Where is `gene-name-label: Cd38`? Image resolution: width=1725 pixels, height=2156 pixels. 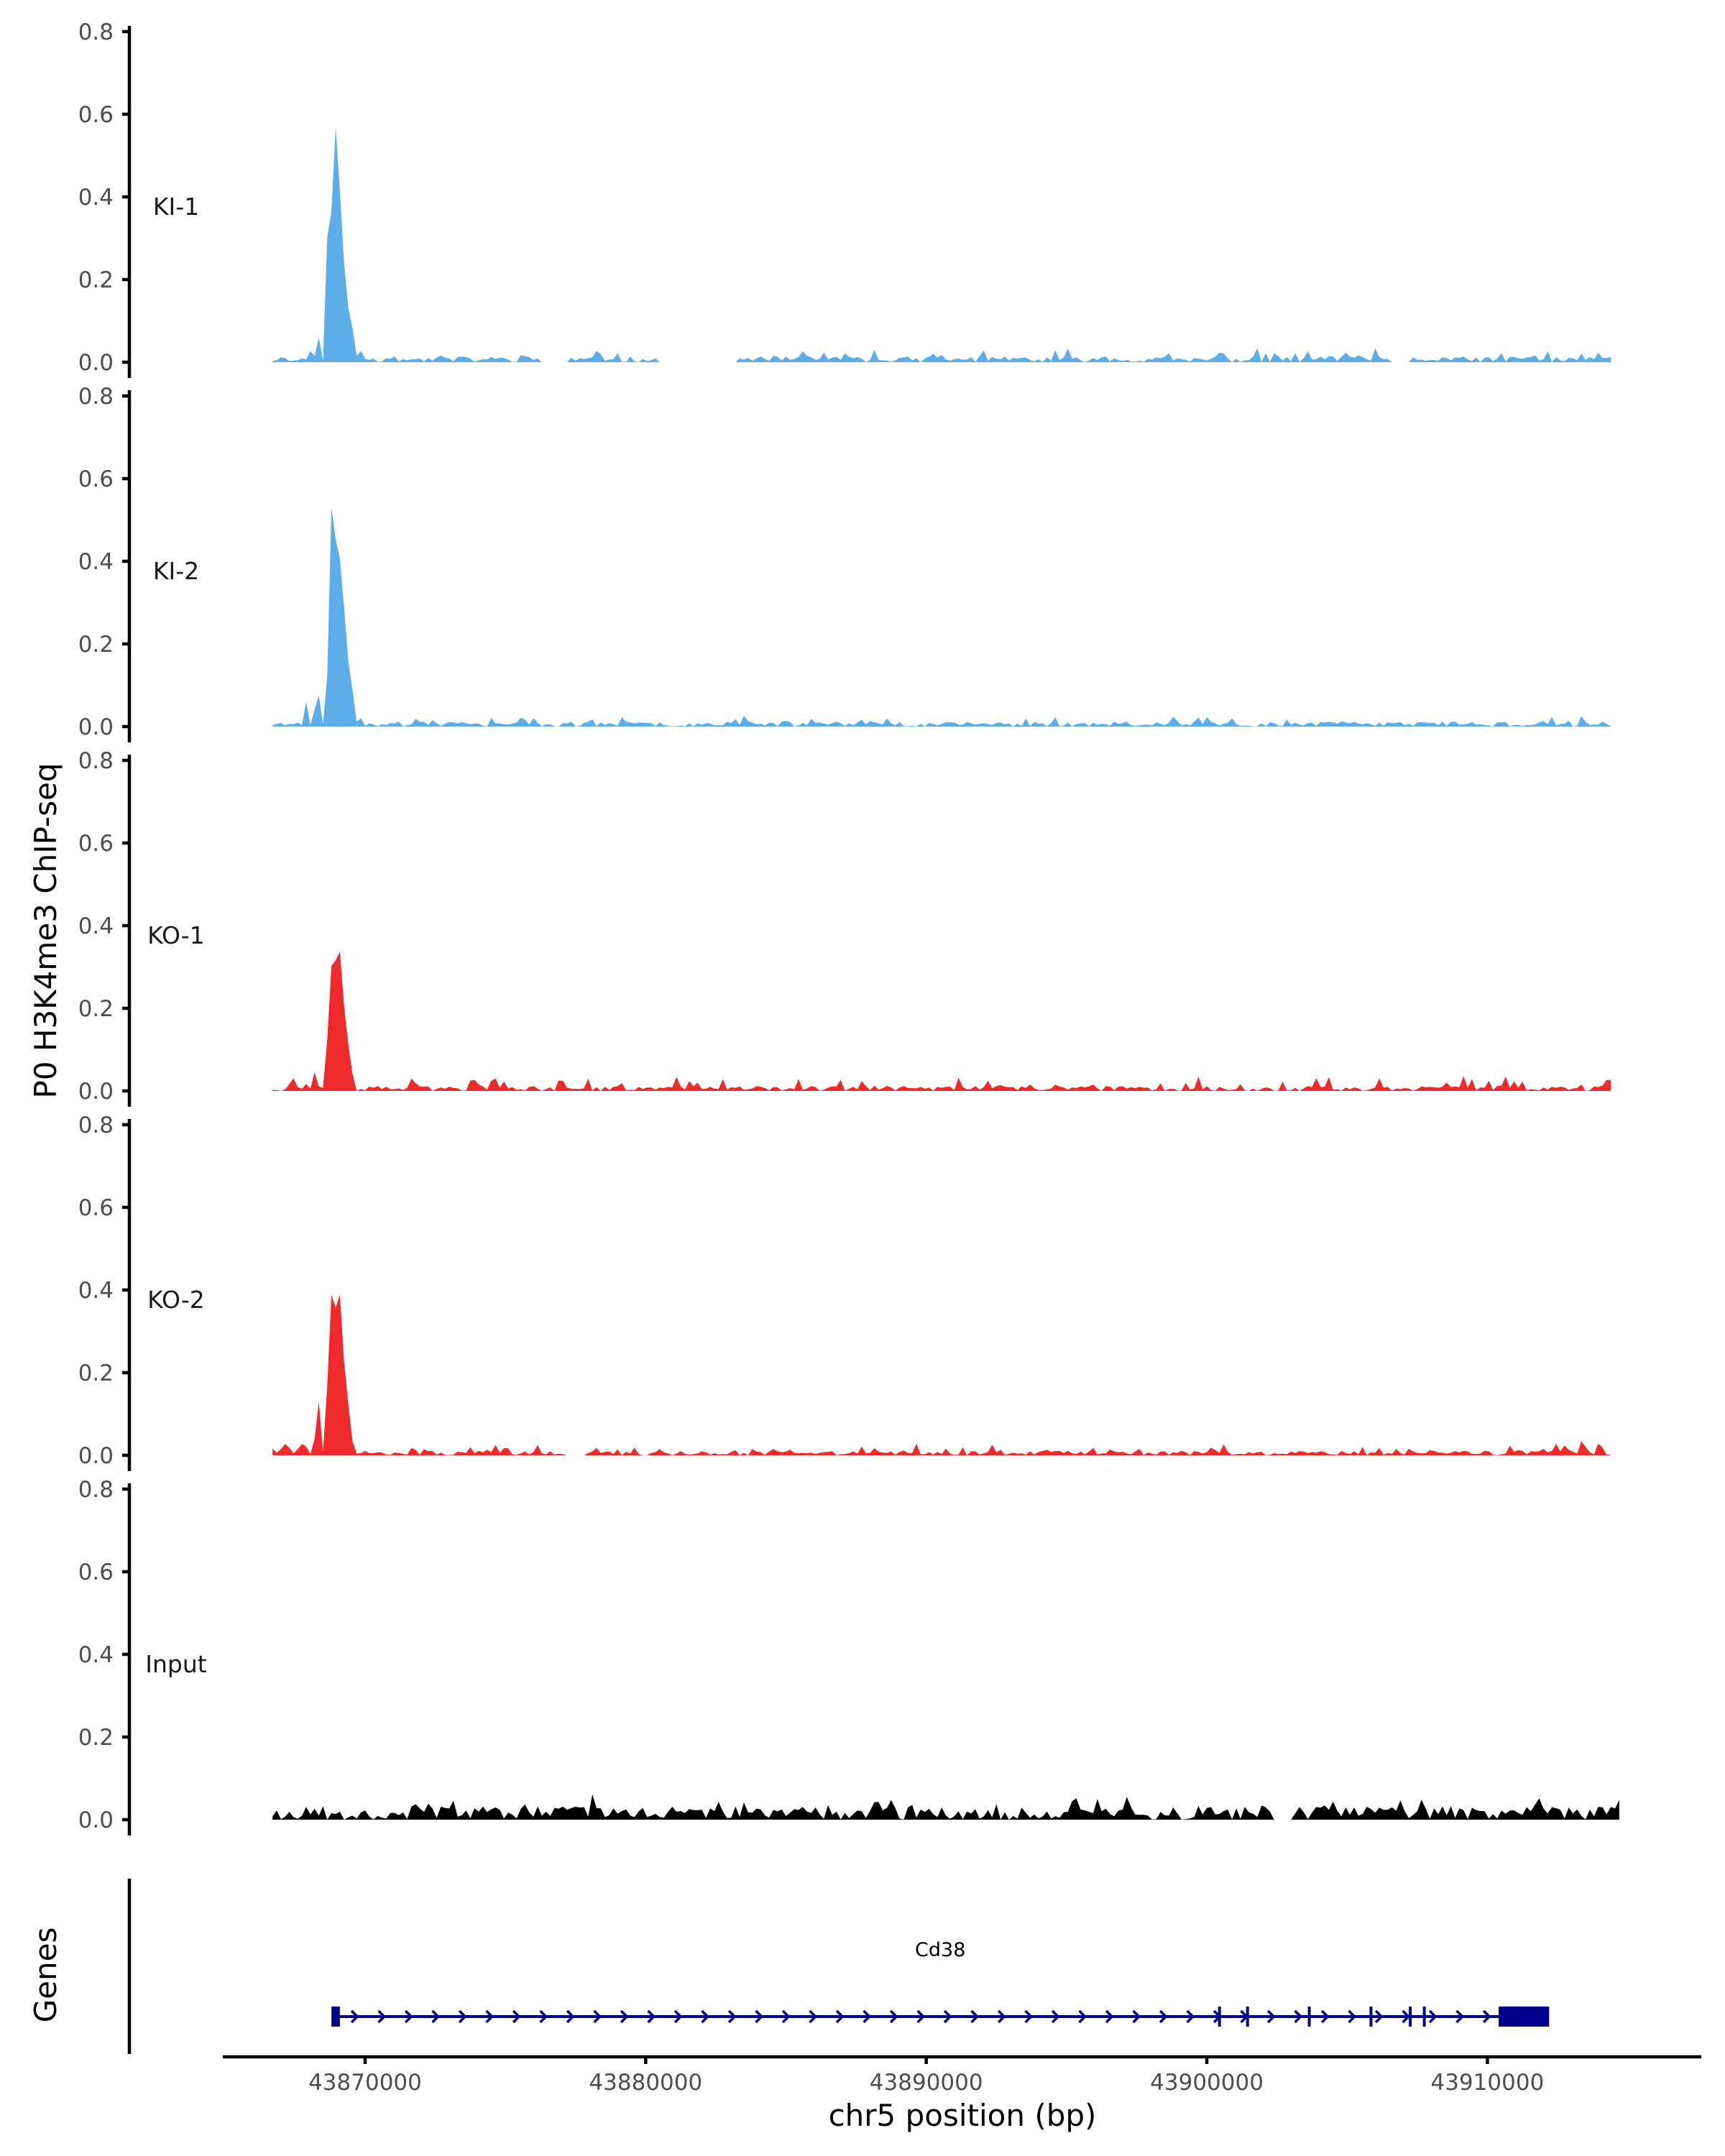 gene-name-label: Cd38 is located at coordinates (940, 1950).